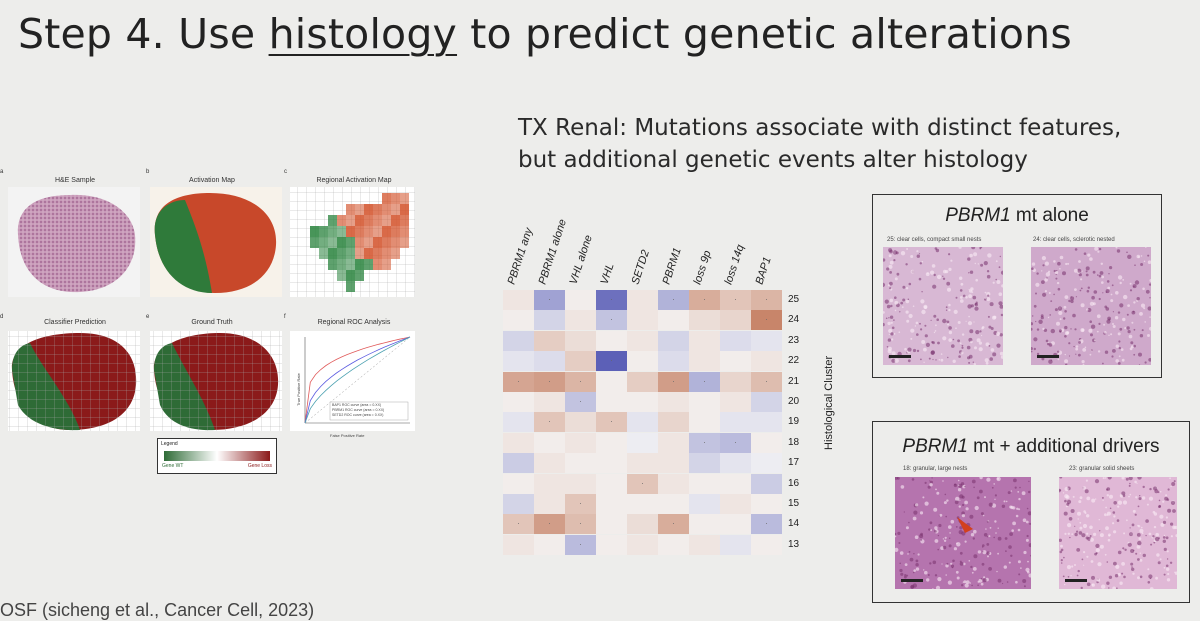  I want to click on heatmap-ylabel: Histological Cluster, so click(829, 402).